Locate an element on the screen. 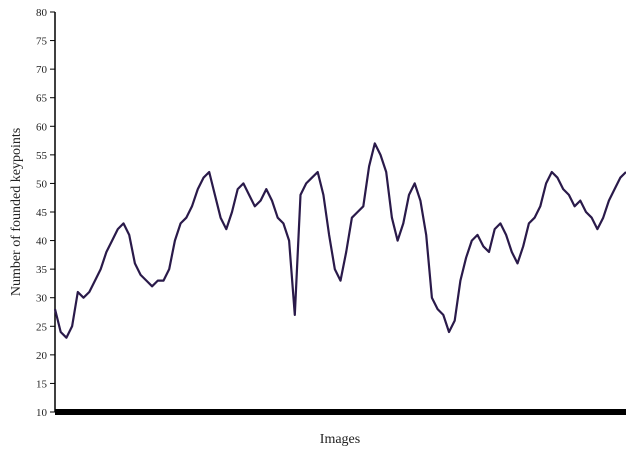  y-tick-label: 80 is located at coordinates (42, 13).